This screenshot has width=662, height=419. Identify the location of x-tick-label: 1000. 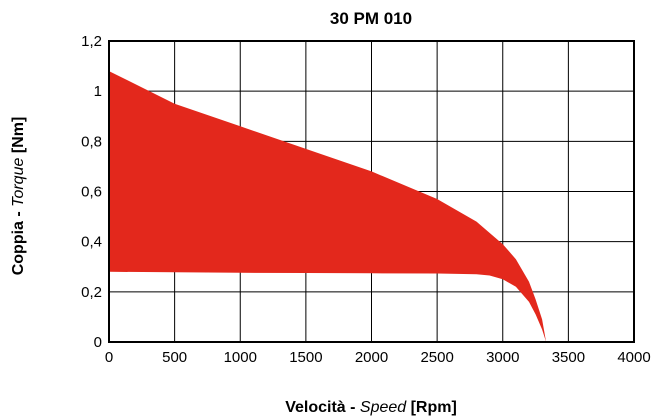
(240, 357).